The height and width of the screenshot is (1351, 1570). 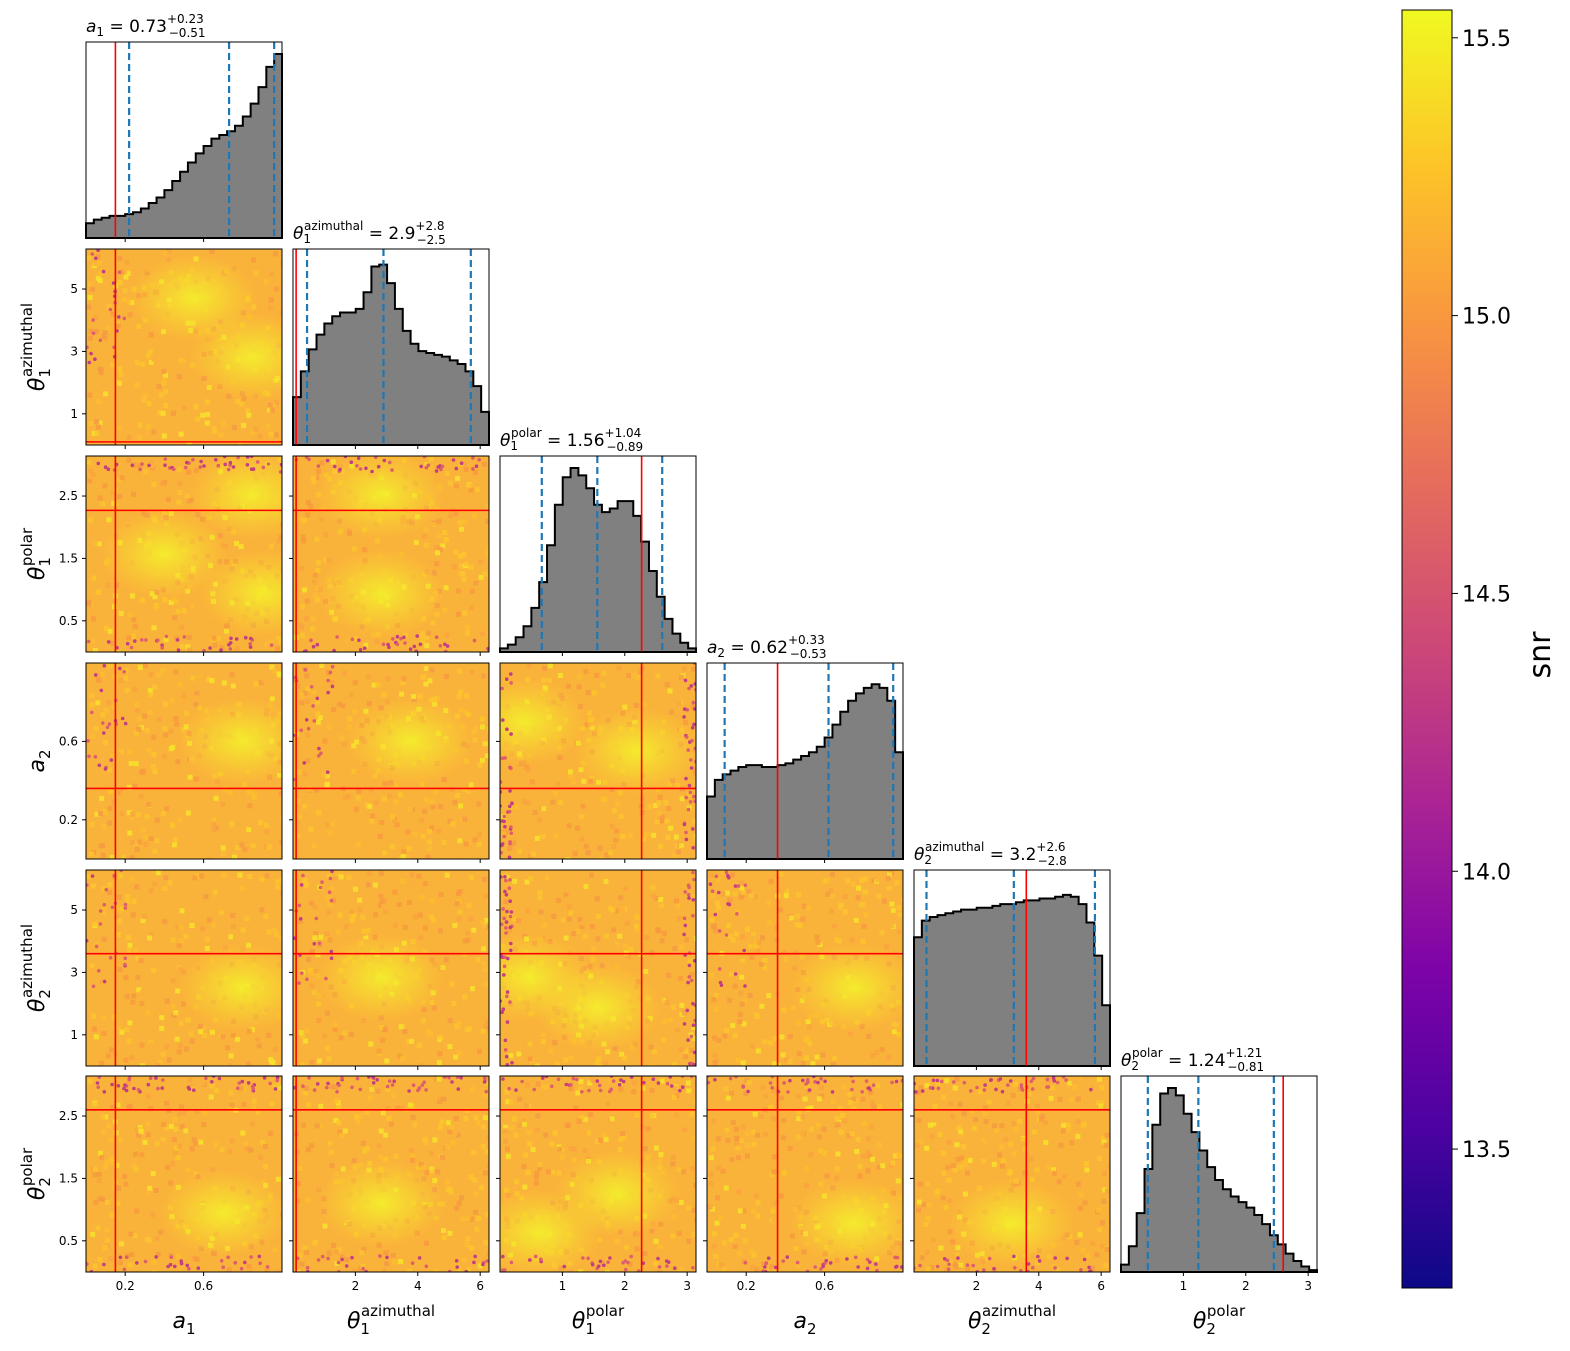 What do you see at coordinates (184, 761) in the screenshot?
I see `panel-frame` at bounding box center [184, 761].